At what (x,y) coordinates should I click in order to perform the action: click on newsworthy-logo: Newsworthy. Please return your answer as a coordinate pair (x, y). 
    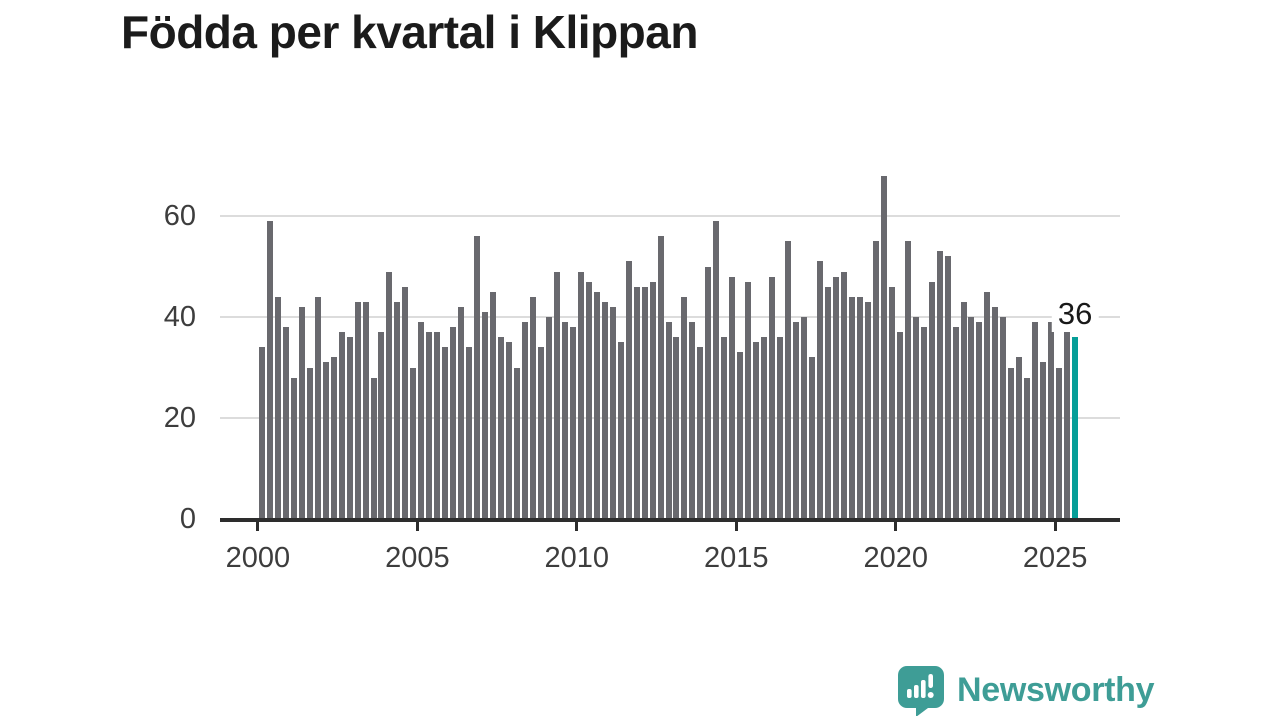
    Looking at the image, I should click on (1025, 690).